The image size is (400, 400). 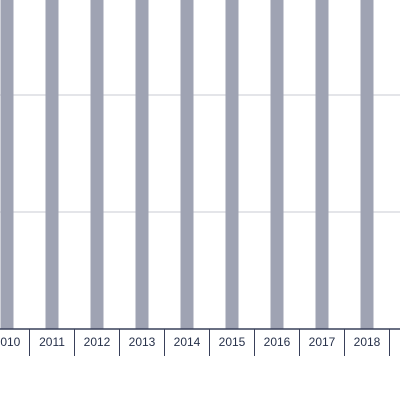 I want to click on category-label: 2018, so click(x=367, y=342).